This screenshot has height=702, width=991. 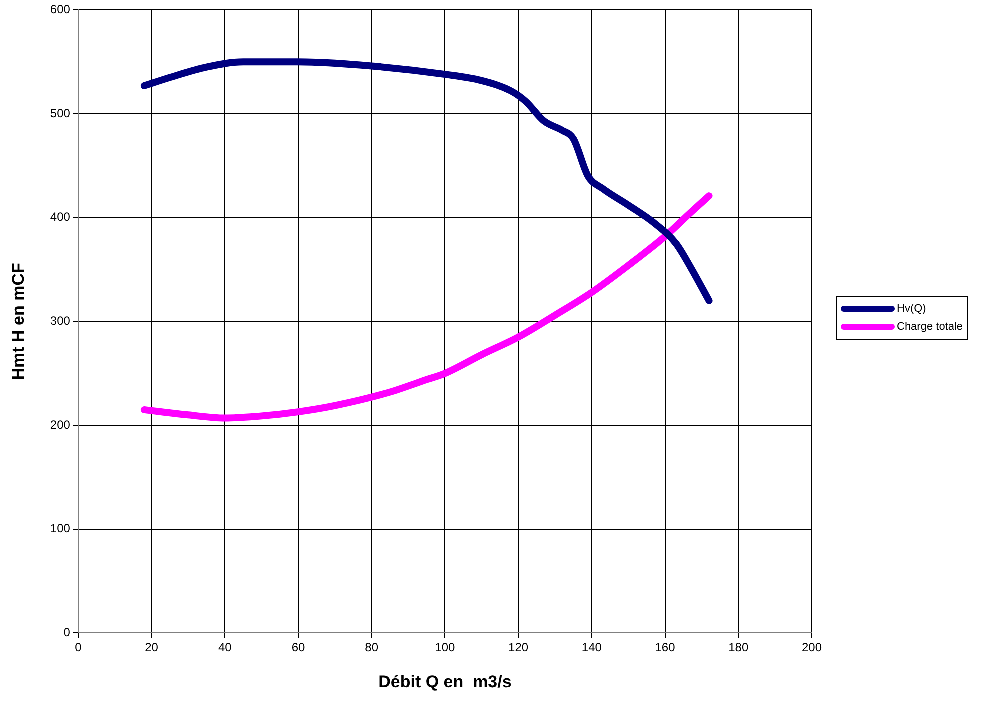 What do you see at coordinates (67, 633) in the screenshot?
I see `y-tick-label: 0` at bounding box center [67, 633].